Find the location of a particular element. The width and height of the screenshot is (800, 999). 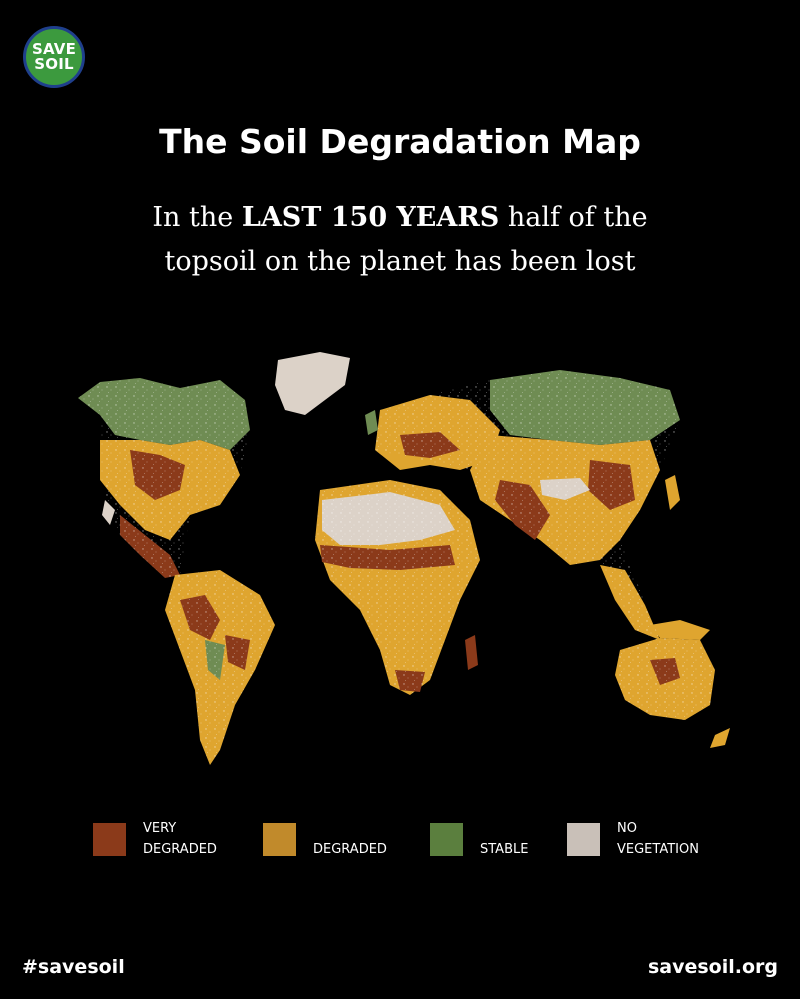

logo-line1: SAVE is located at coordinates (54, 49).